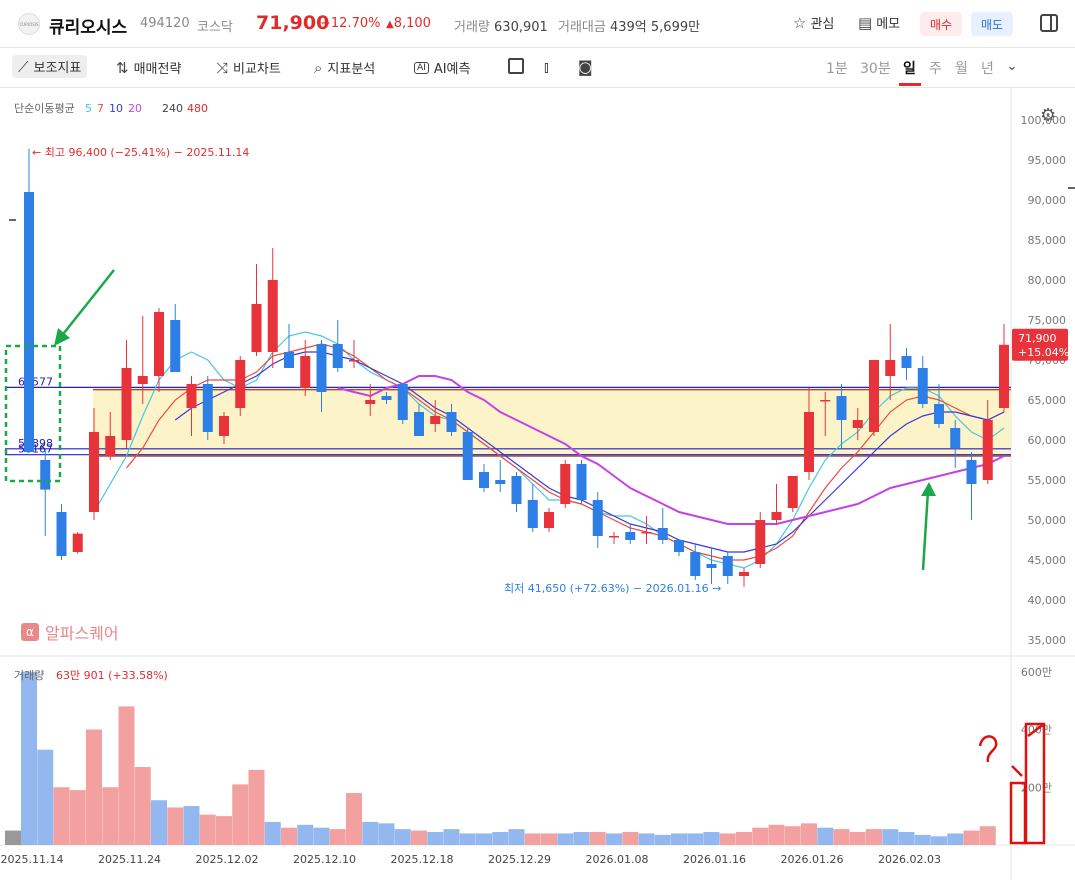 This screenshot has height=880, width=1075. I want to click on watch-button: ☆ 관심, so click(813, 23).